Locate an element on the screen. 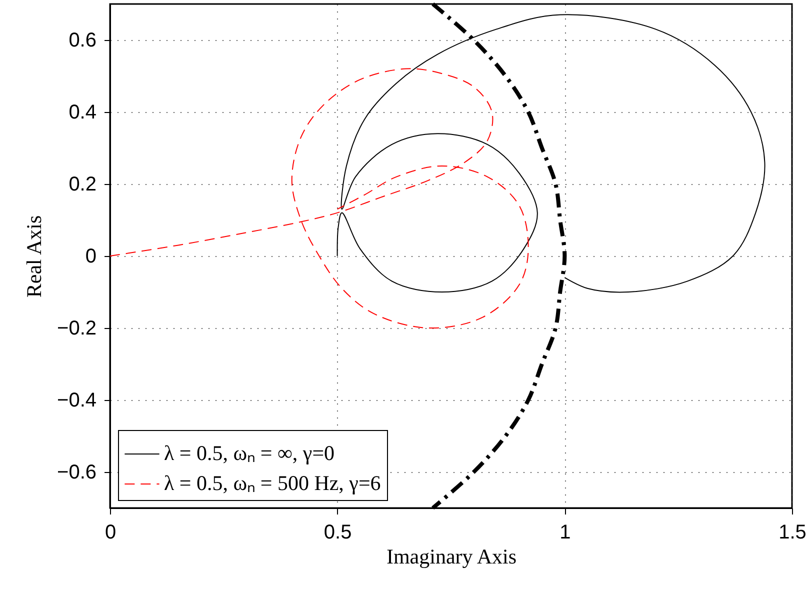  x-tick-label: 1.5 is located at coordinates (792, 533).